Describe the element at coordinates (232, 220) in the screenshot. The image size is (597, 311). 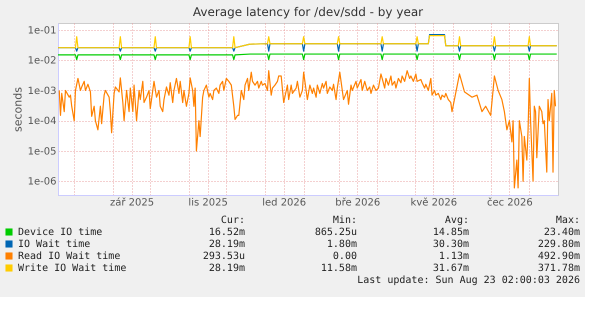
I see `text: Cur:` at that location.